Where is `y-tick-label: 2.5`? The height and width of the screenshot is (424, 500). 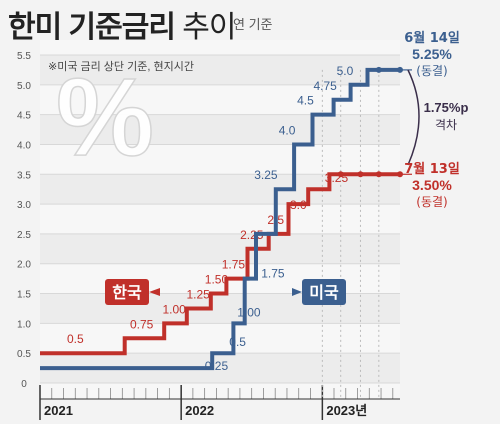 y-tick-label: 2.5 is located at coordinates (24, 235).